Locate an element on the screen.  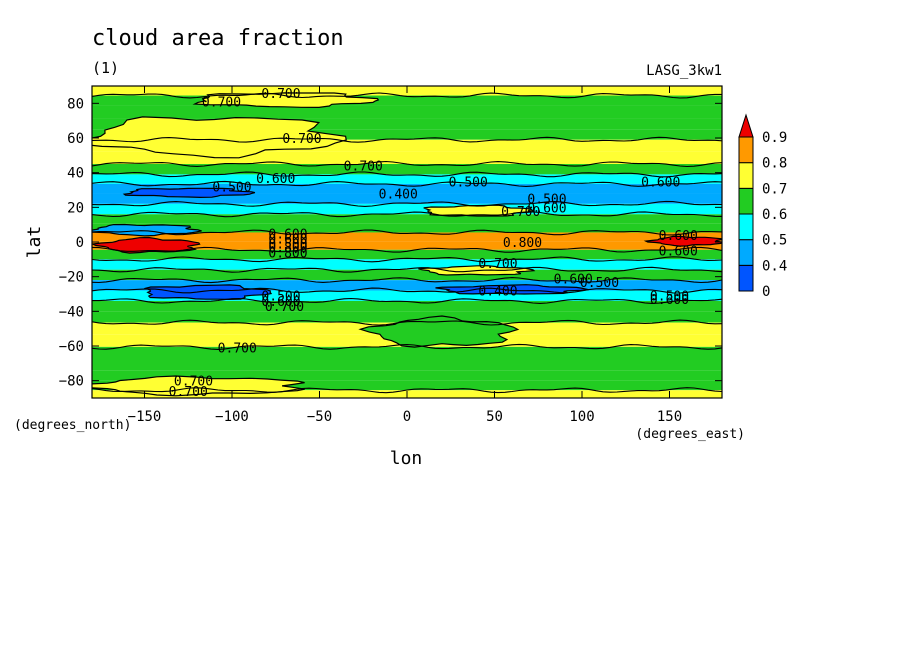
colorbar-label: 0.5 is located at coordinates (774, 241).